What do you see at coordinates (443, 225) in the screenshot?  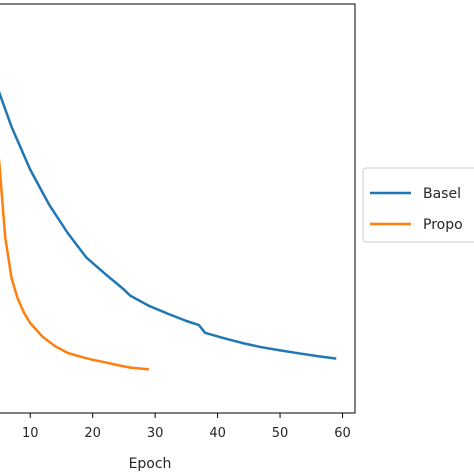 I see `legend-label-series-2: Propo` at bounding box center [443, 225].